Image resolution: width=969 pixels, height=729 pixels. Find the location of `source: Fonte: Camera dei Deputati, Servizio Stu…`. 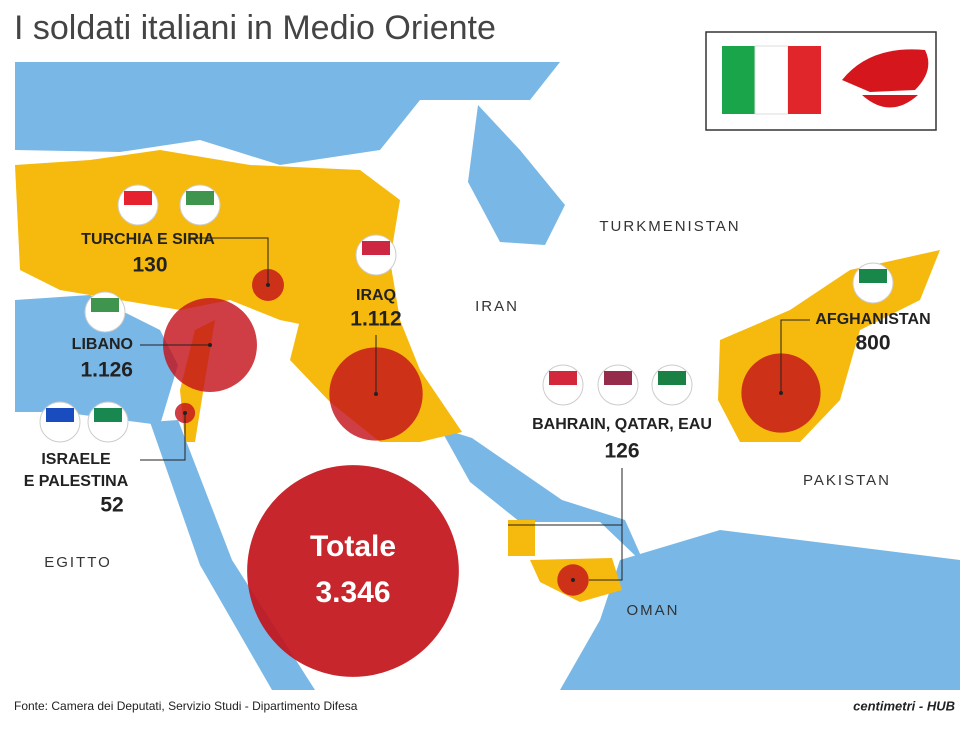

source: Fonte: Camera dei Deputati, Servizio Stu… is located at coordinates (186, 706).